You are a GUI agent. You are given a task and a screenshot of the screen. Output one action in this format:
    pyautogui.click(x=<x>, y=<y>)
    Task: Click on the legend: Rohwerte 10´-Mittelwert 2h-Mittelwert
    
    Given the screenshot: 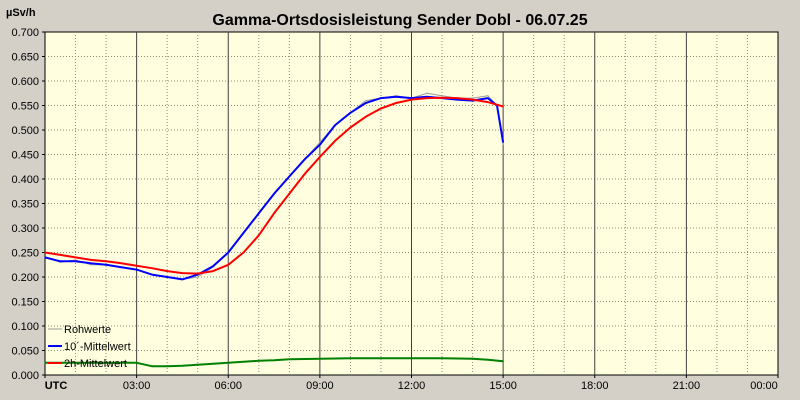 What is the action you would take?
    pyautogui.click(x=89, y=347)
    